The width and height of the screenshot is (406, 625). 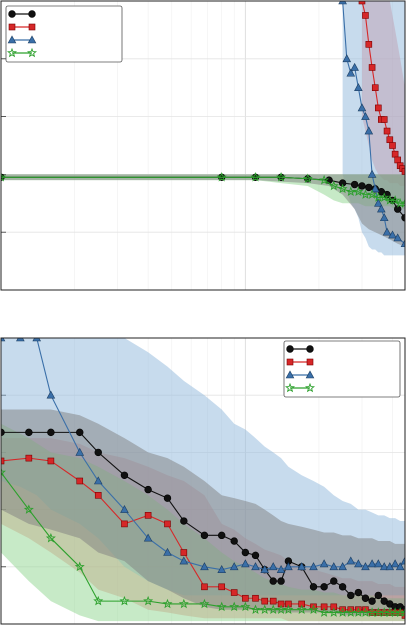 I want to click on blue-series-markers, so click(x=371, y=124).